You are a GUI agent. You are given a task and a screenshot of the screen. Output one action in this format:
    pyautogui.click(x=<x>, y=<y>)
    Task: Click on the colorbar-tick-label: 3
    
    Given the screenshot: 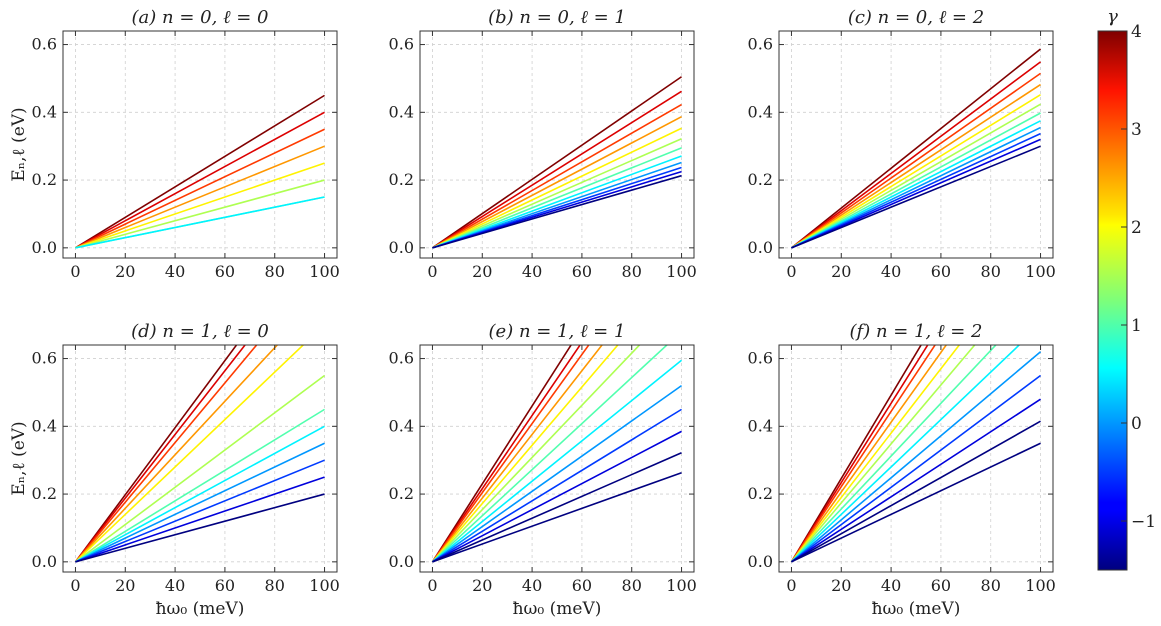 What is the action you would take?
    pyautogui.click(x=1136, y=130)
    